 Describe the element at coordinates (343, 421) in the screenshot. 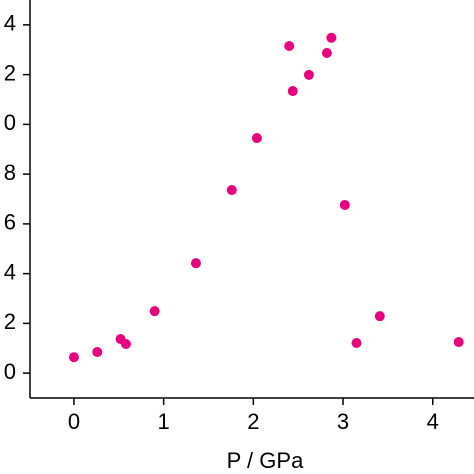

I see `x-tick-label: 3` at that location.